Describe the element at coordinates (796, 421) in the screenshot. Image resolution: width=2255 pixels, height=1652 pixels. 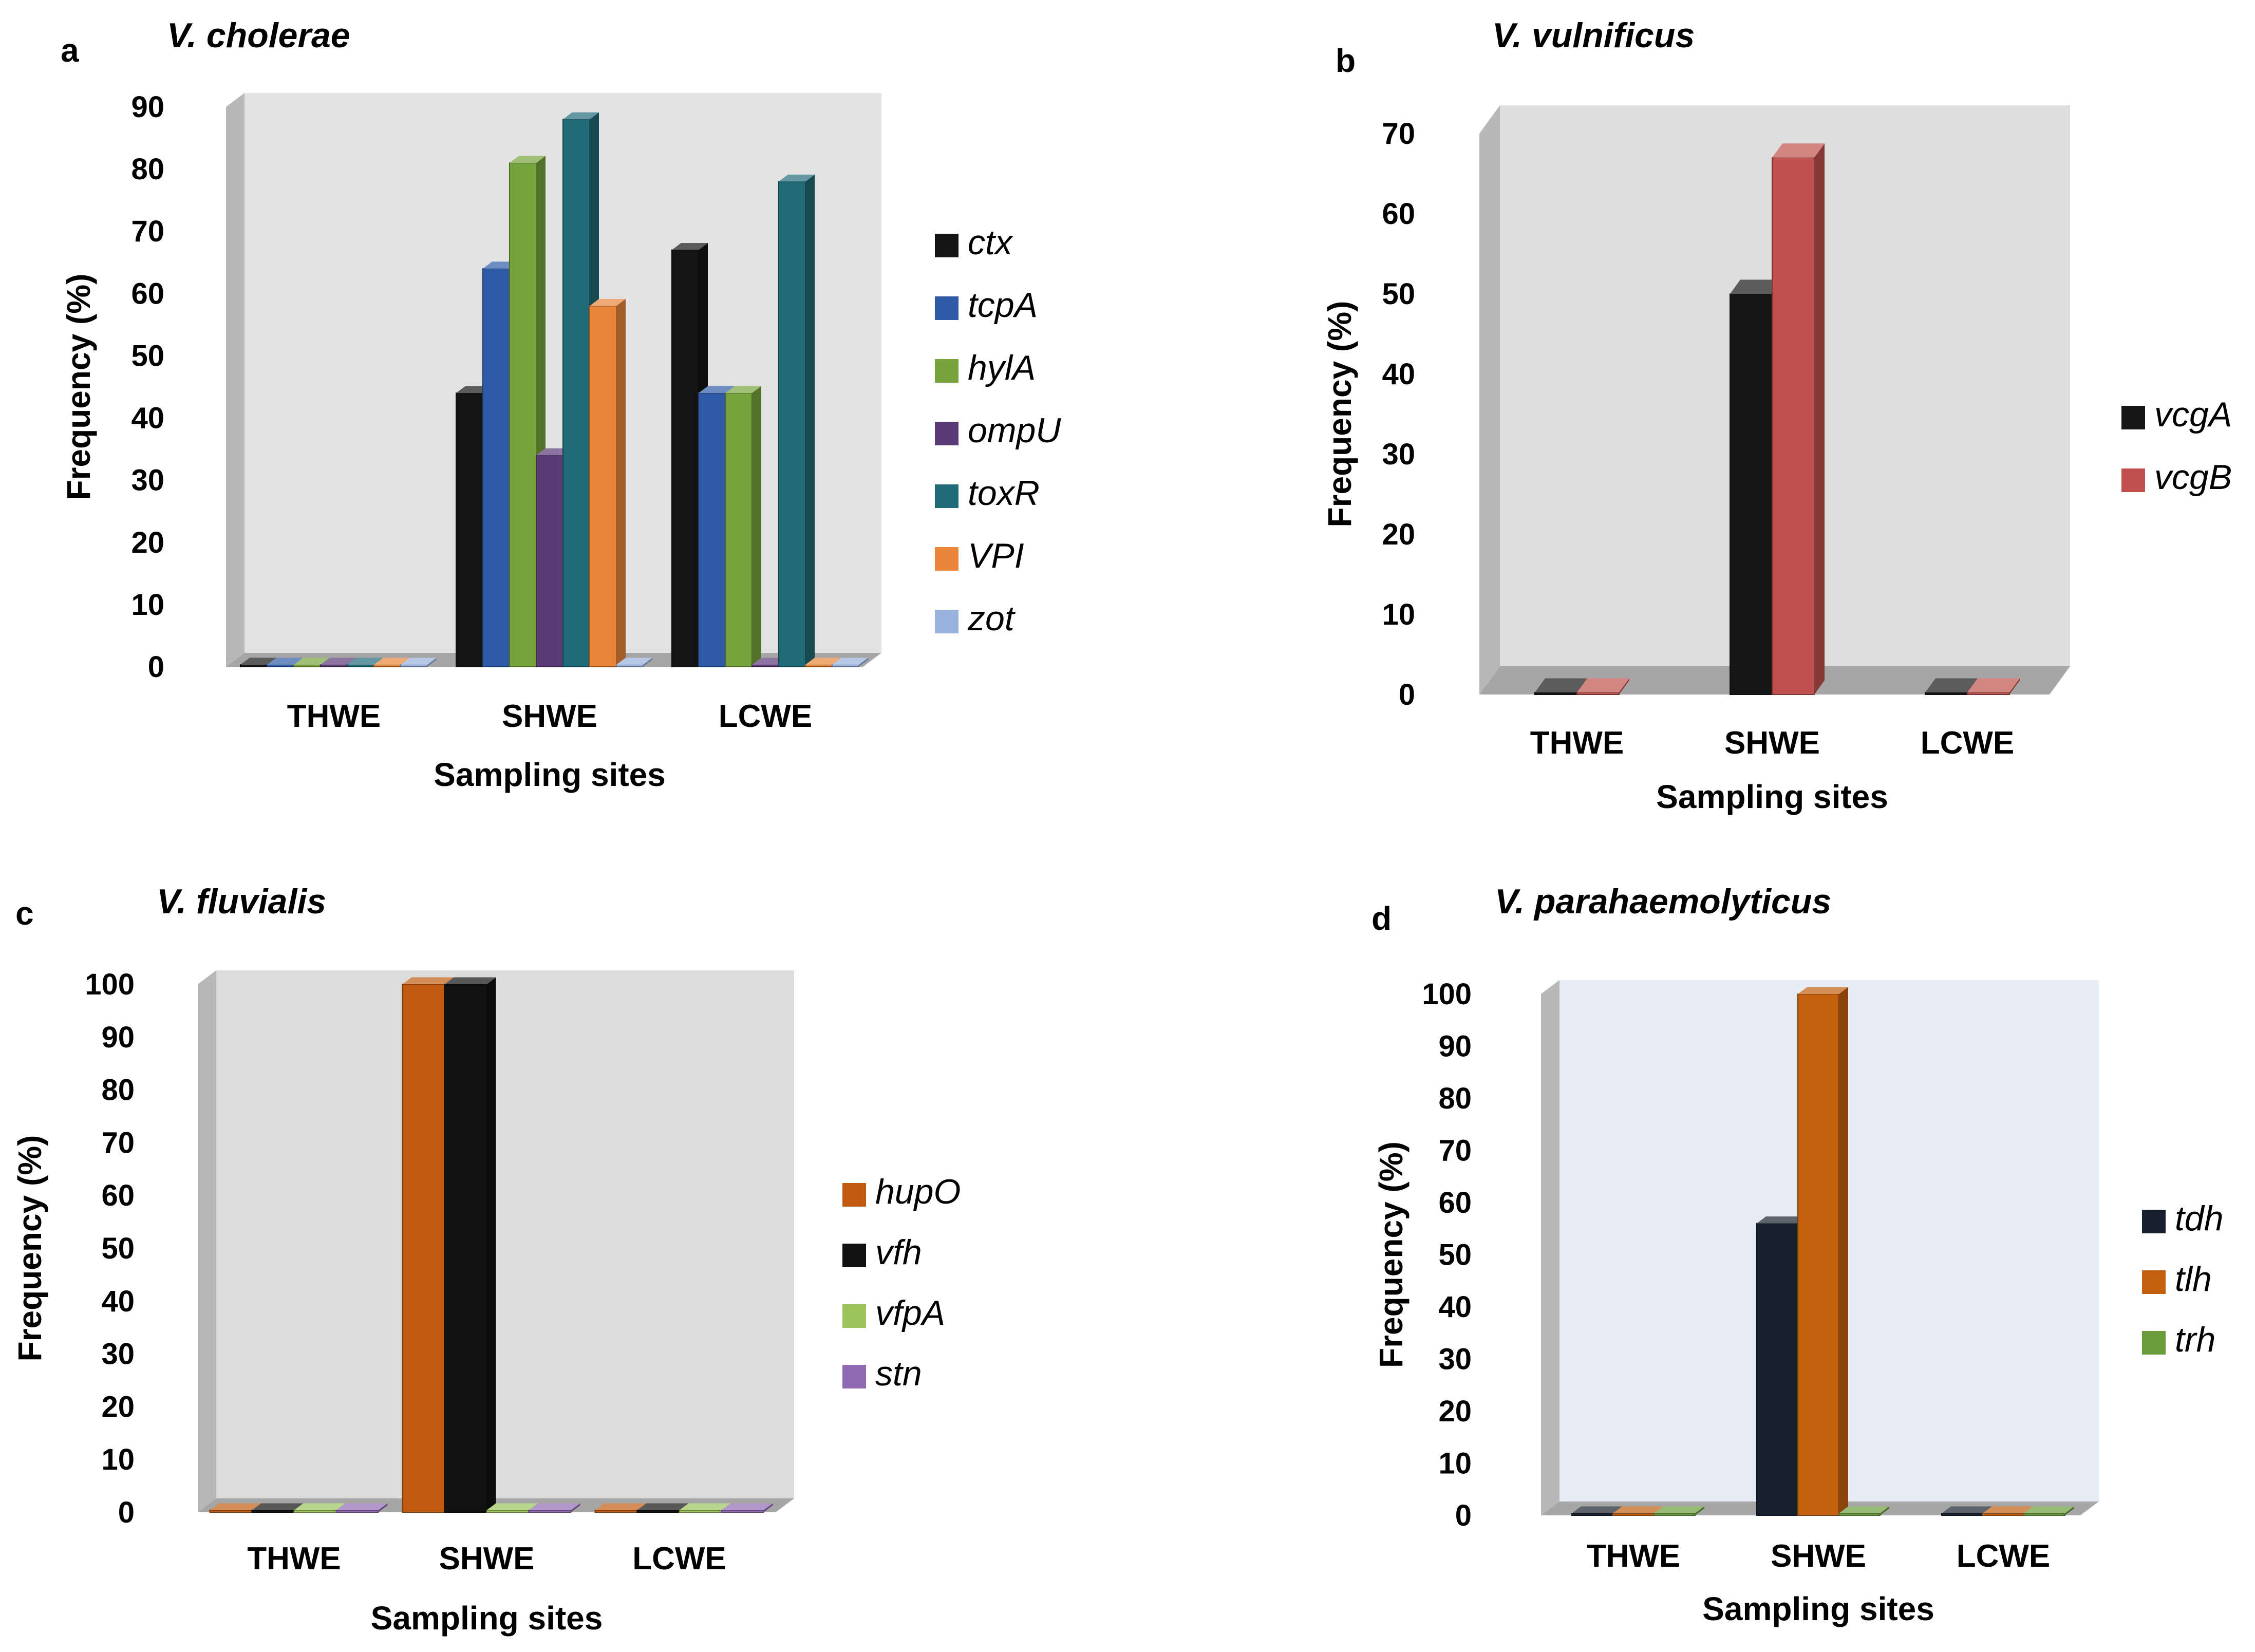
I see `bar-toxR-LCWE` at that location.